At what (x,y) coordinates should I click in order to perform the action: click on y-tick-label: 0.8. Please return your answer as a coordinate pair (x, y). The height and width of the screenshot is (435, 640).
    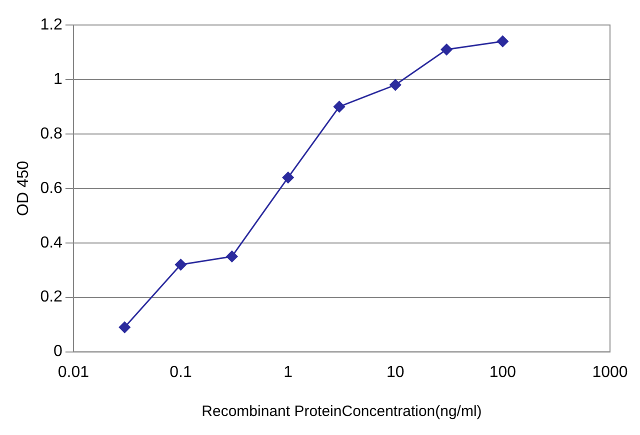
    Looking at the image, I should click on (51, 133).